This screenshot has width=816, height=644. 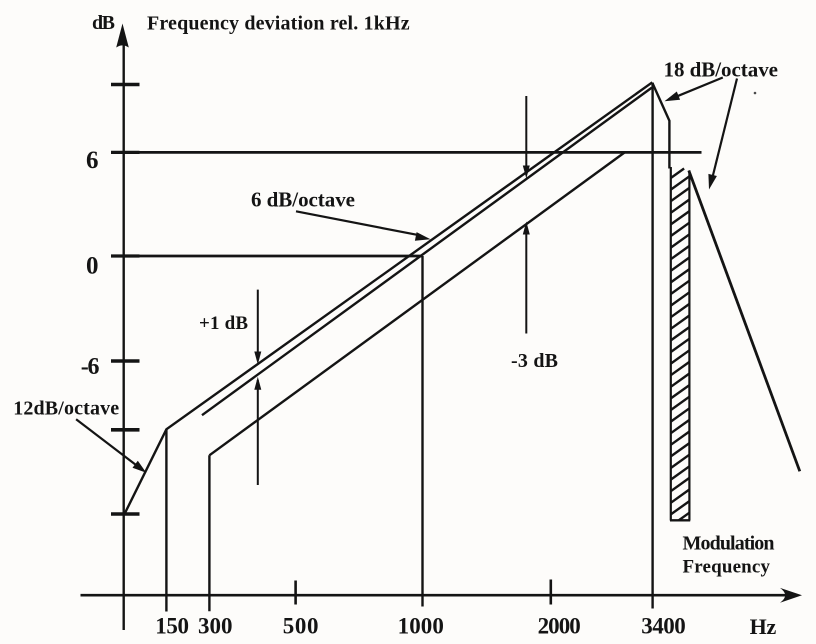 What do you see at coordinates (90, 367) in the screenshot?
I see `svg-text: -6` at bounding box center [90, 367].